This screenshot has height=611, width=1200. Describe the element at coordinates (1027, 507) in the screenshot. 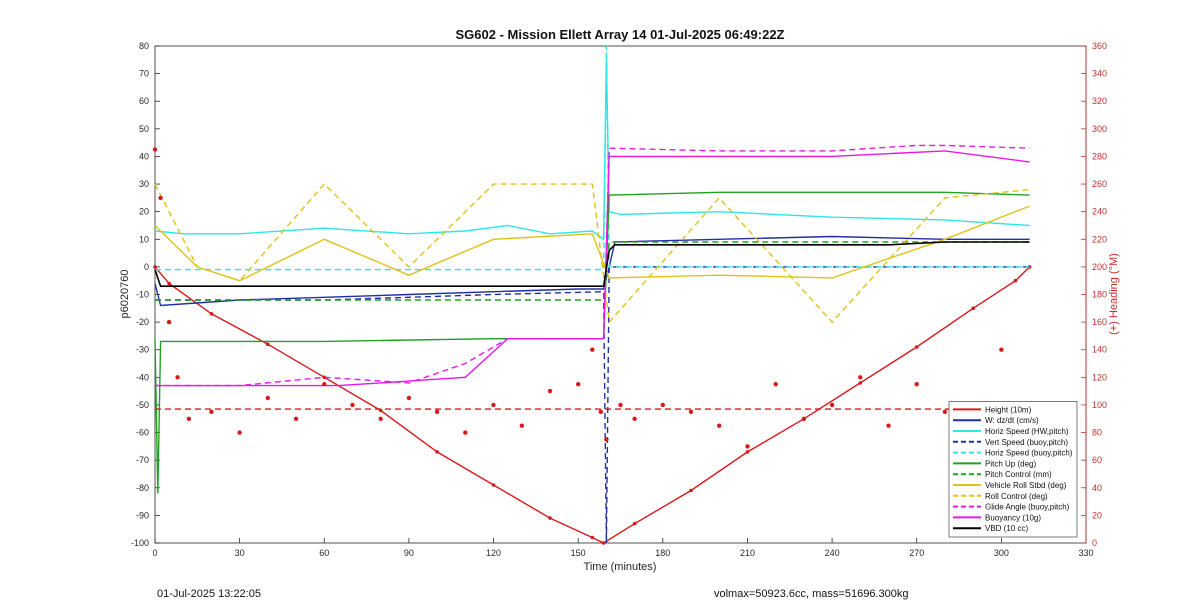

I see `legend-label: Glide Angle (buoy,pitch)` at that location.